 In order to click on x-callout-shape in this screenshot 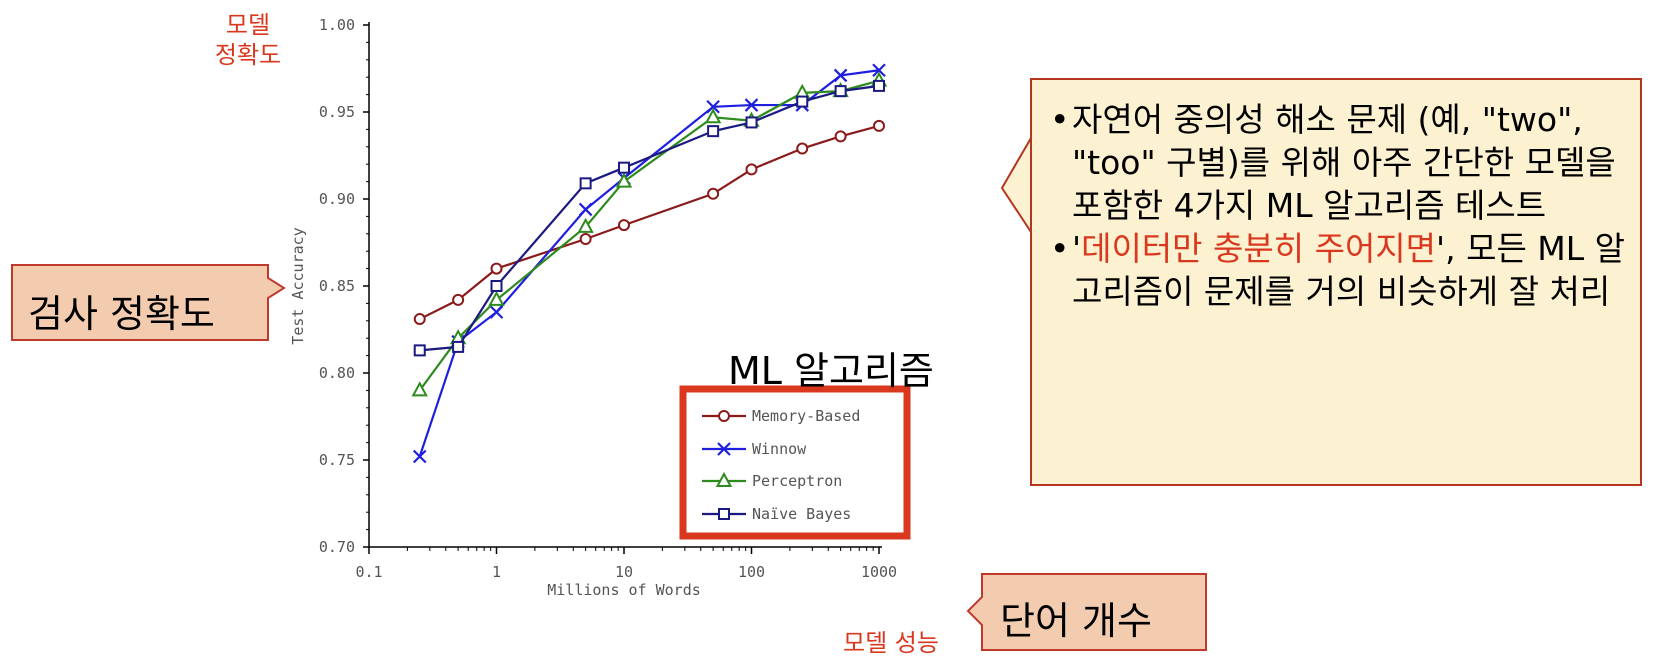, I will do `click(1086, 612)`.